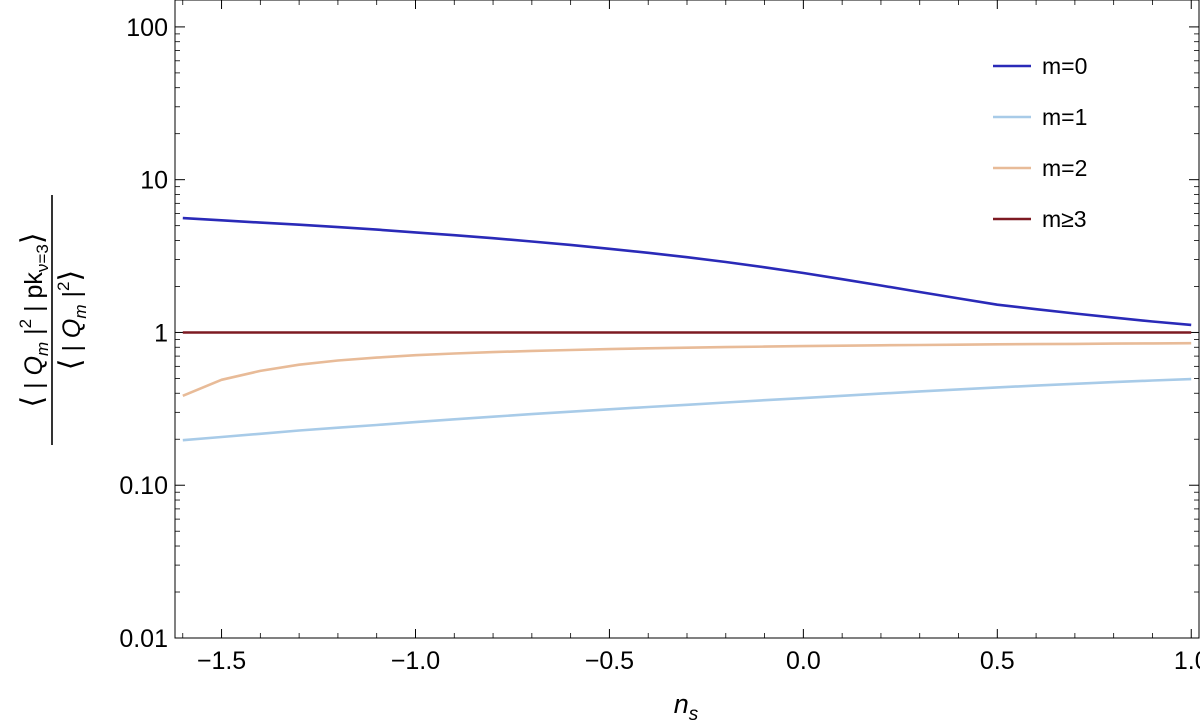 The image size is (1200, 725). What do you see at coordinates (803, 661) in the screenshot?
I see `x-tick-label: 0.0` at bounding box center [803, 661].